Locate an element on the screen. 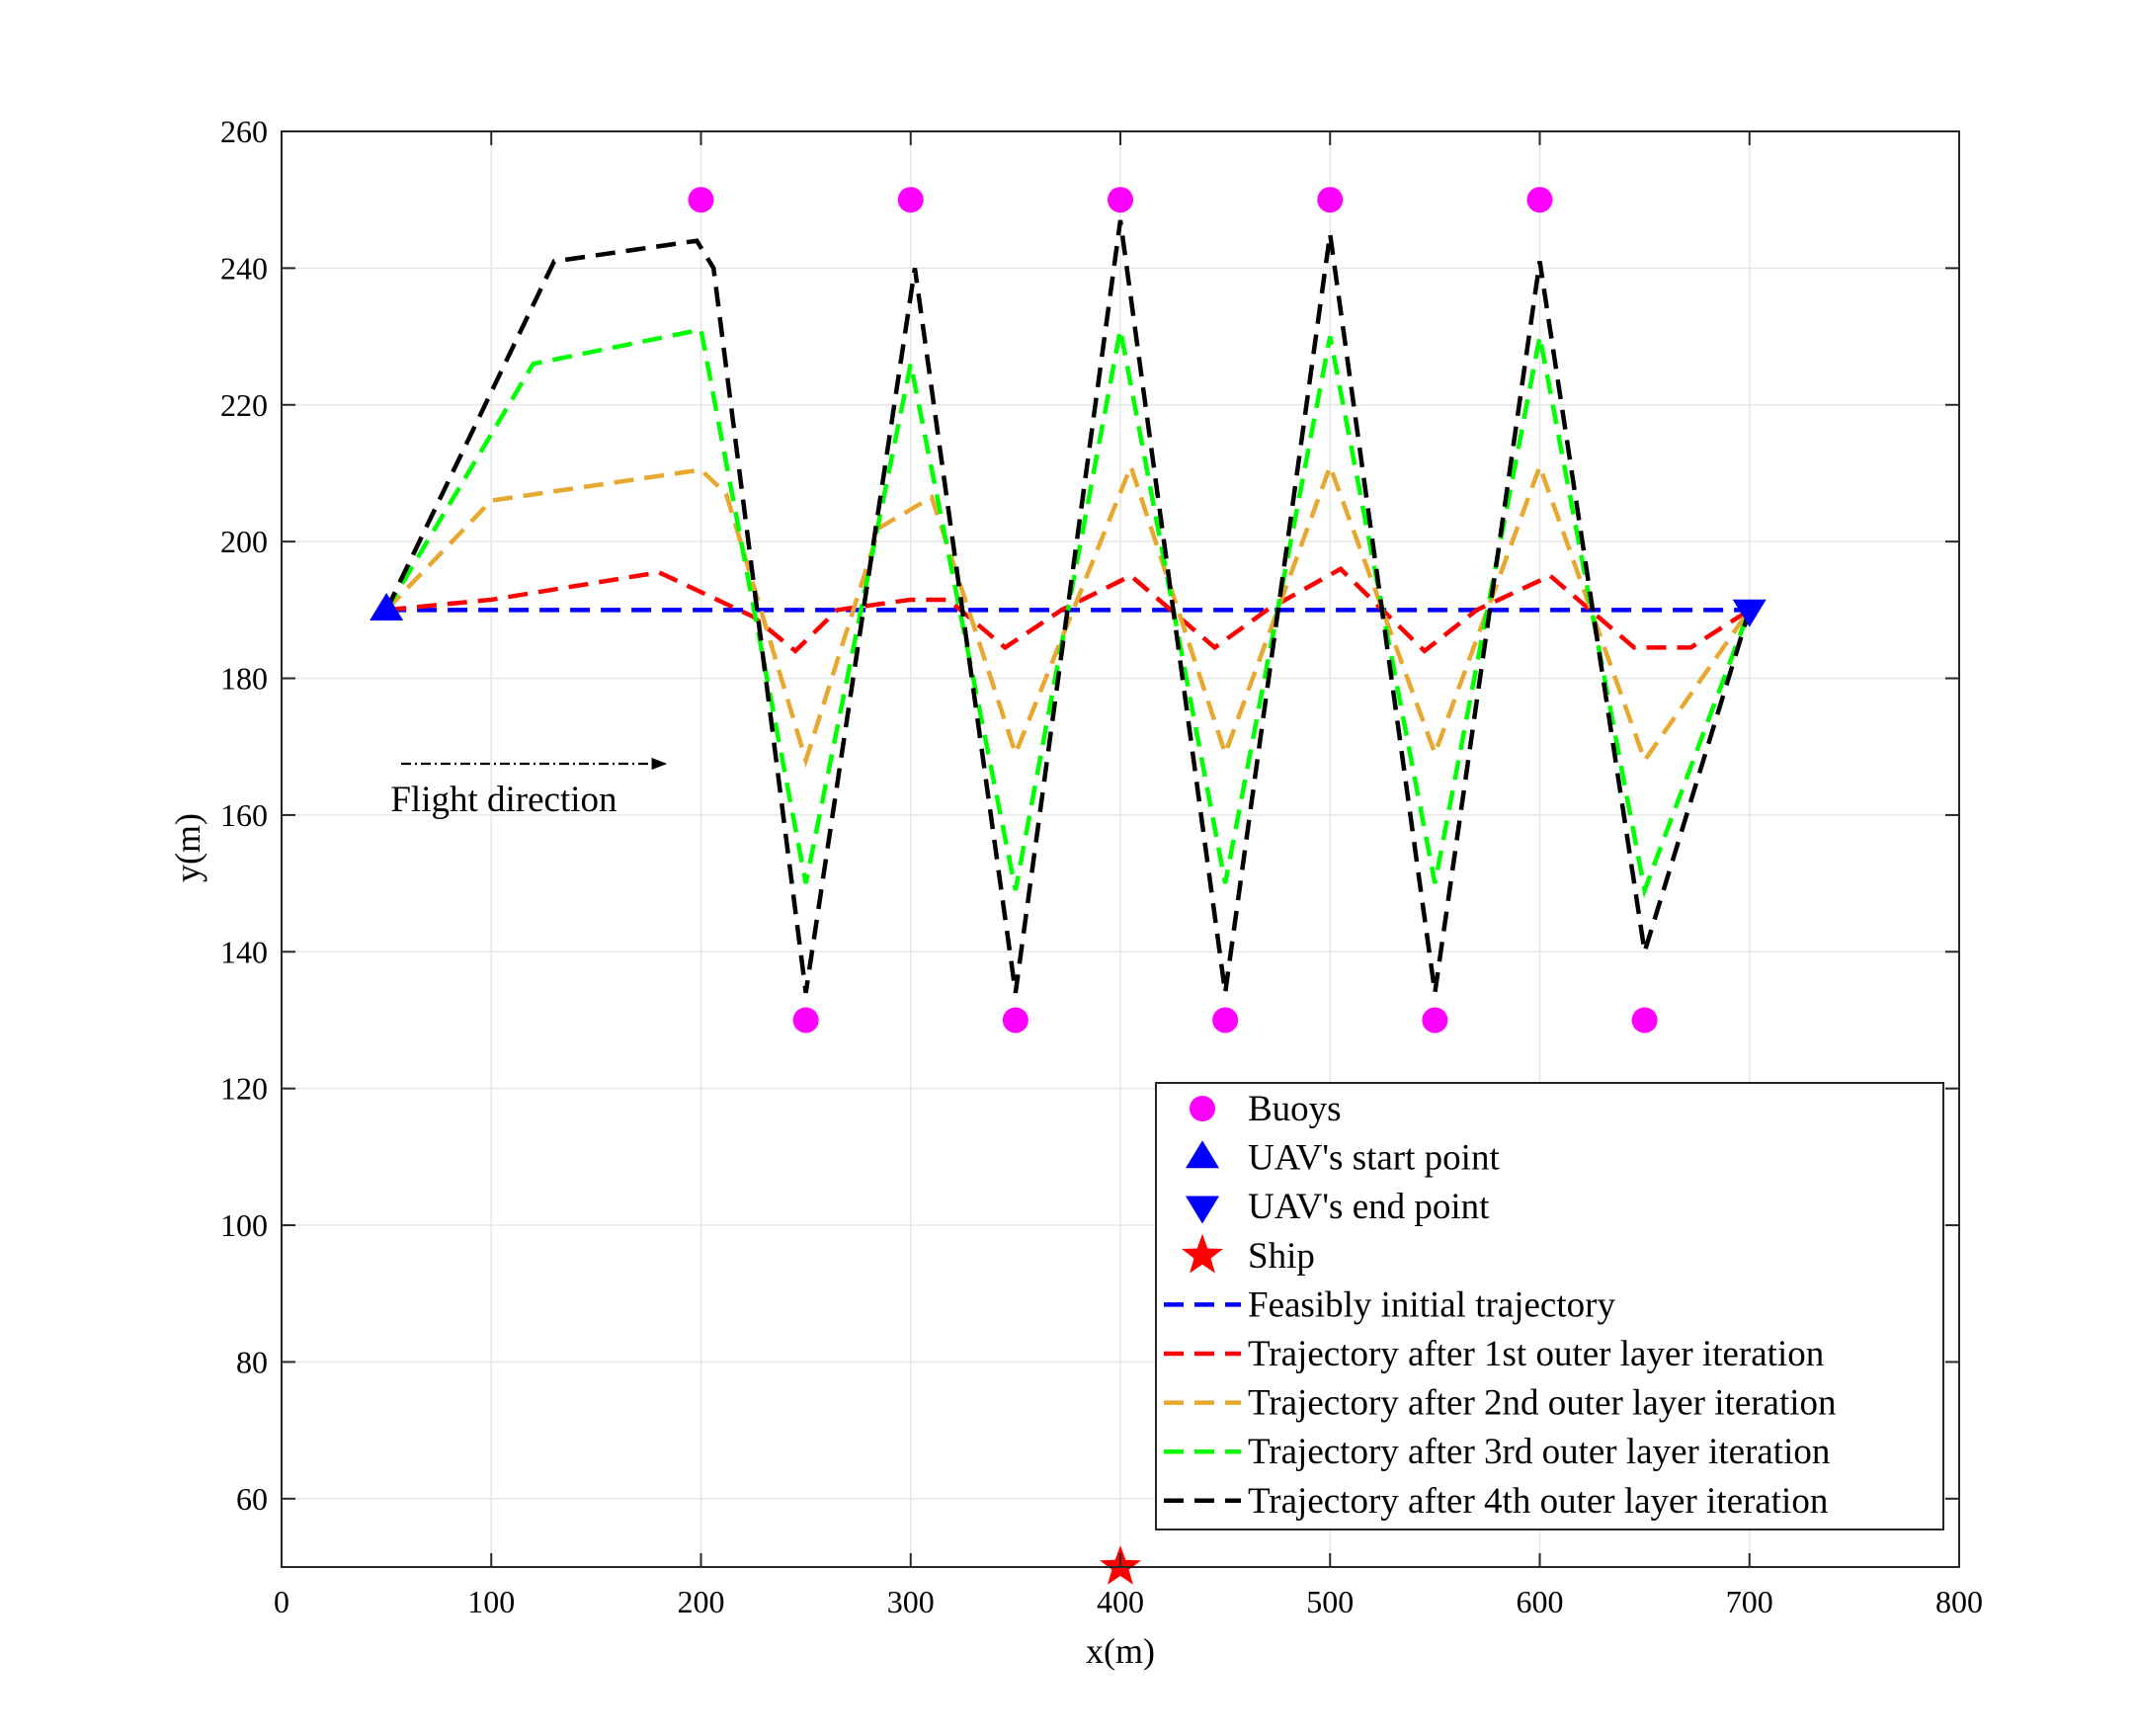 The width and height of the screenshot is (2137, 1736). x-tick-label: 300 is located at coordinates (911, 1601).